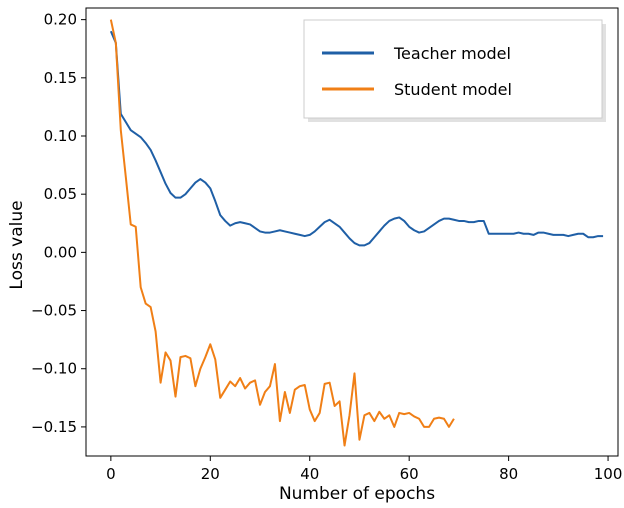 The height and width of the screenshot is (508, 624). What do you see at coordinates (357, 494) in the screenshot?
I see `x-axis-label: Number of epochs` at bounding box center [357, 494].